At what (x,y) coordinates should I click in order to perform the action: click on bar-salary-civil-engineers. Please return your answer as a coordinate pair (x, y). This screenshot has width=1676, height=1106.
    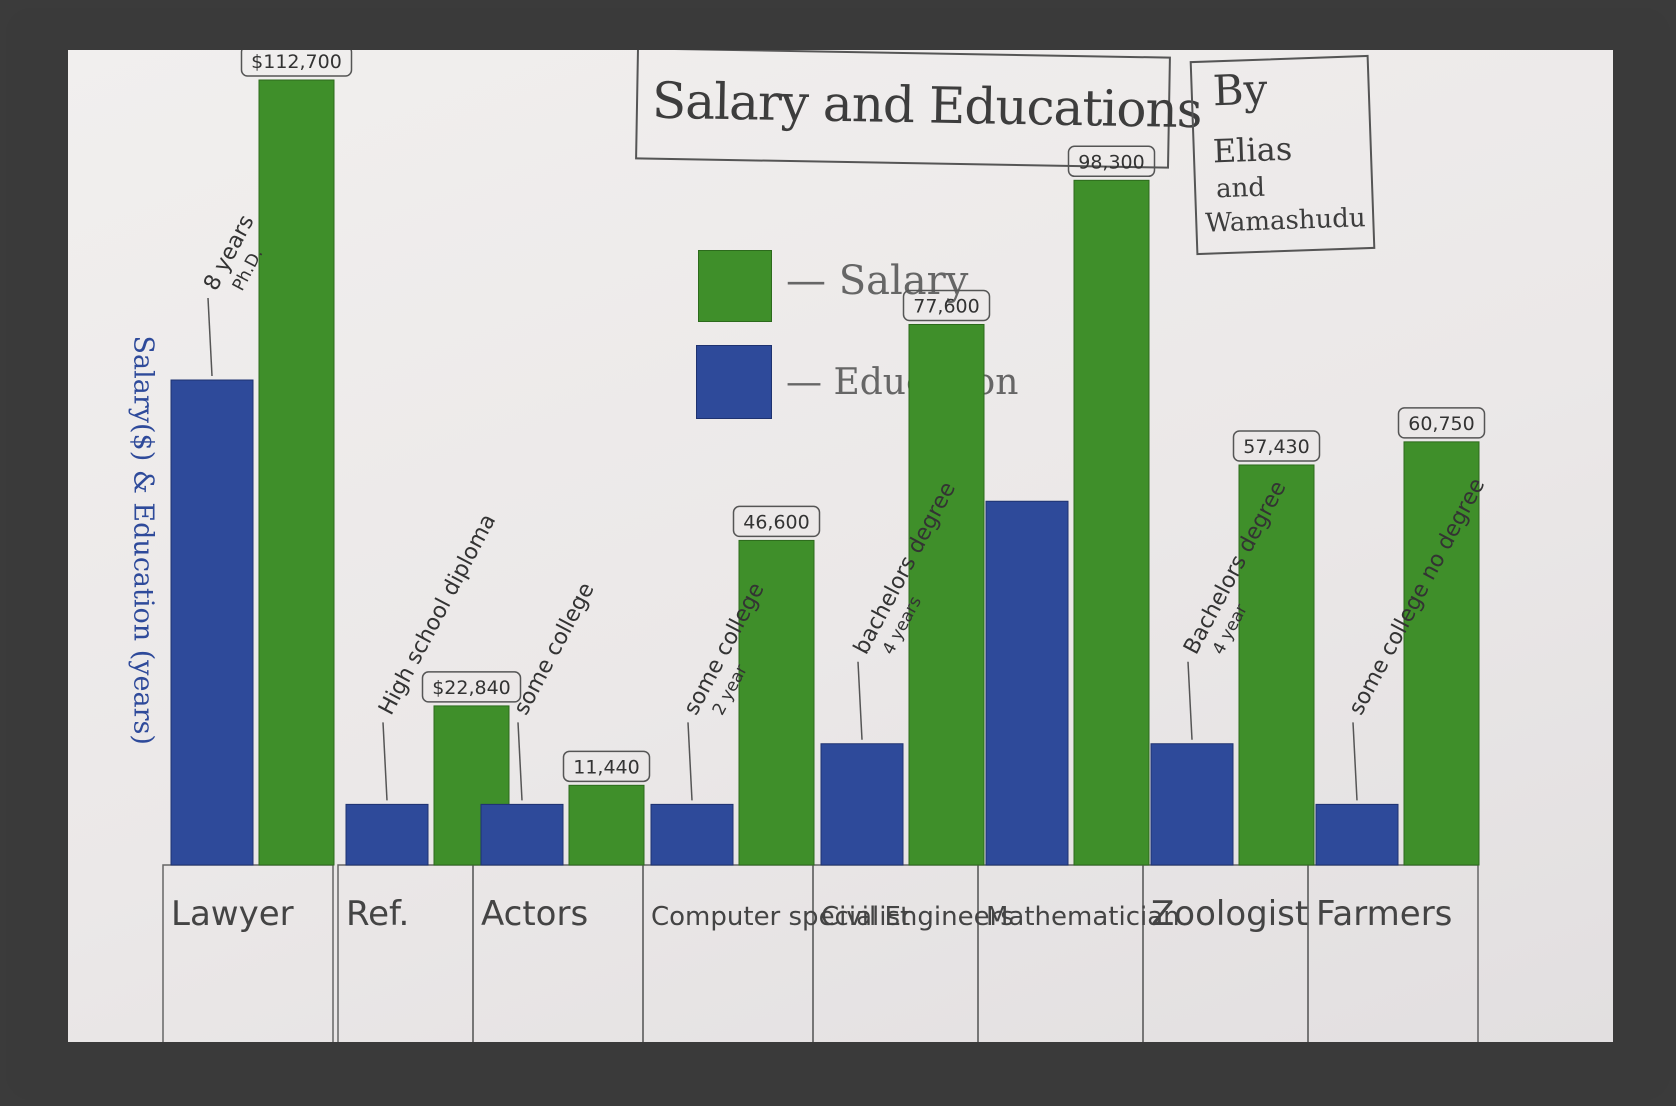
    Looking at the image, I should click on (946, 594).